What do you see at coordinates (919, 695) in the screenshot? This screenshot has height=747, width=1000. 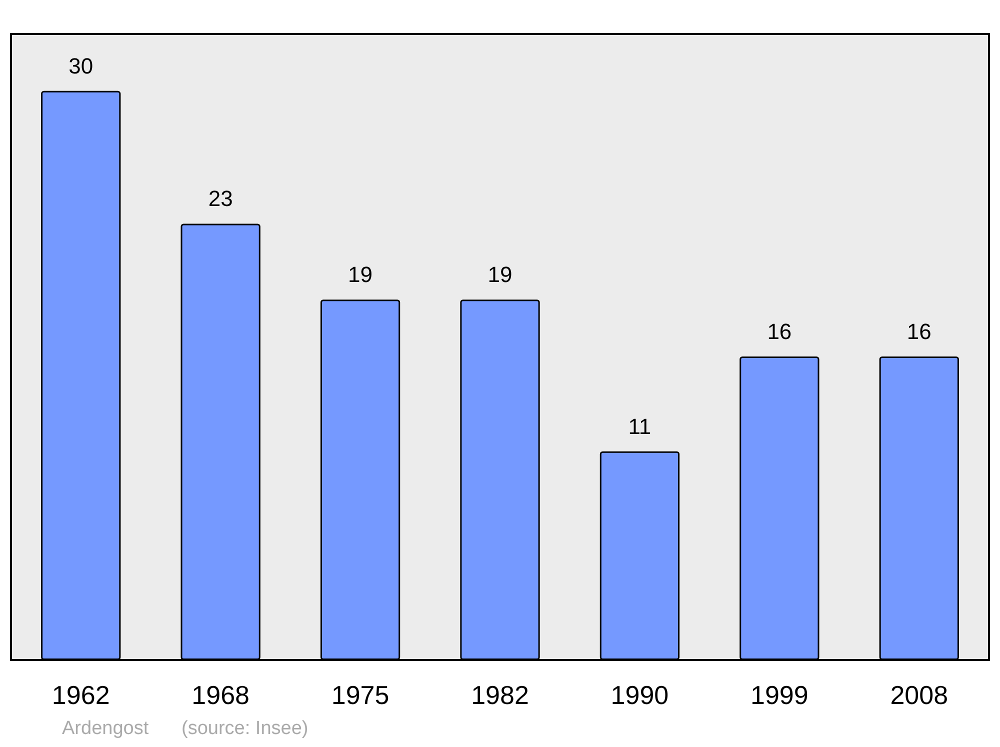 I see `x-tick-label: 2008` at bounding box center [919, 695].